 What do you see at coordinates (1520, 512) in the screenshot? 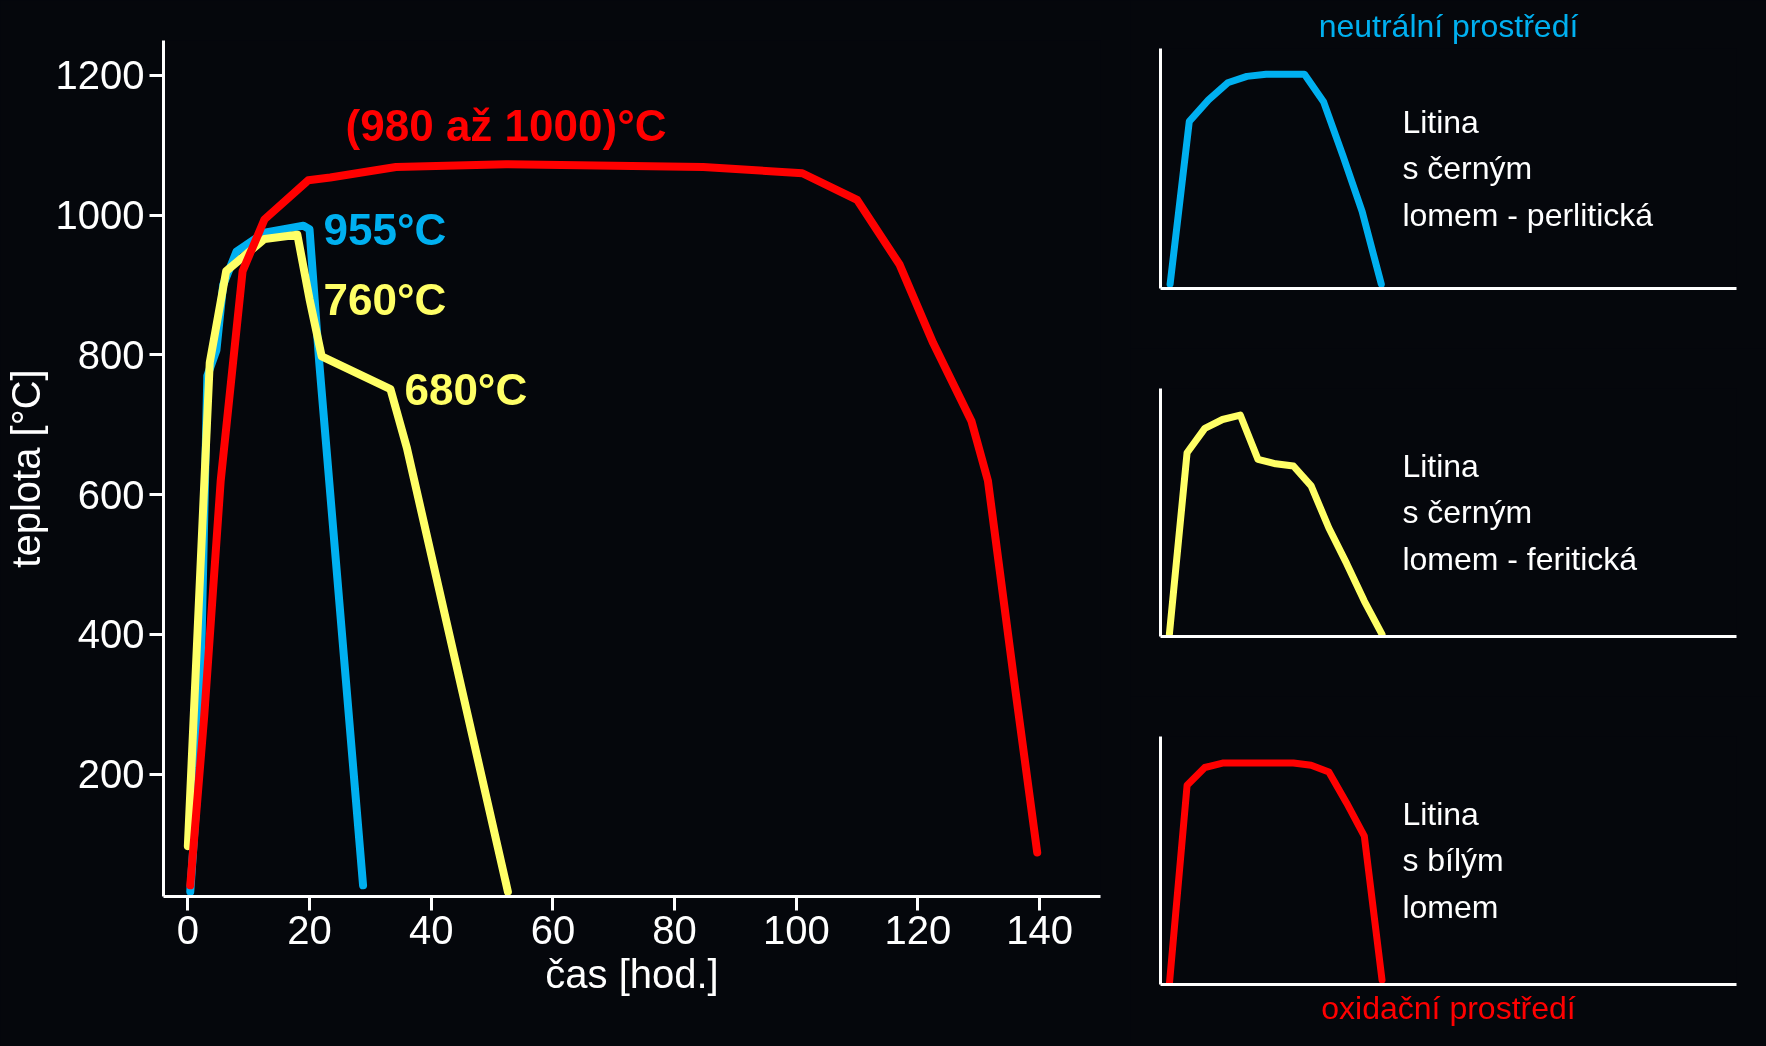
I see `text: Litina s černým lomem - feritická` at bounding box center [1520, 512].